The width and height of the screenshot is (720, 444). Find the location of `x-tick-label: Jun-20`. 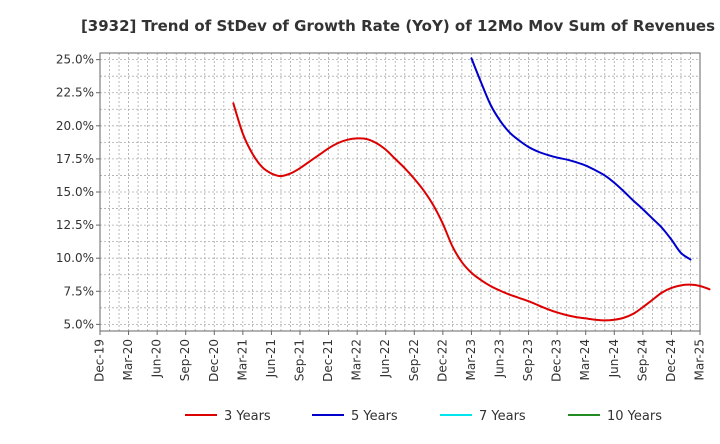

x-tick-label: Jun-20 is located at coordinates (157, 358).